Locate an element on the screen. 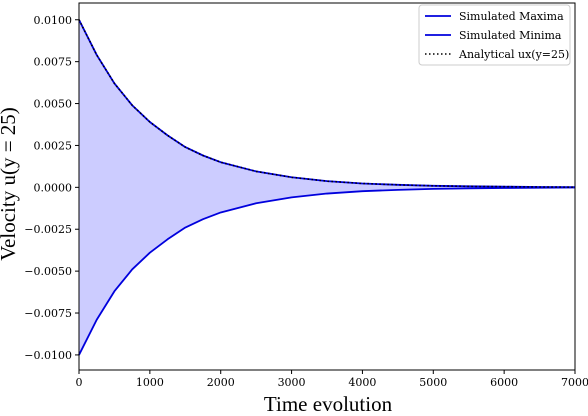  legend-label: Simulated Minima is located at coordinates (510, 35).